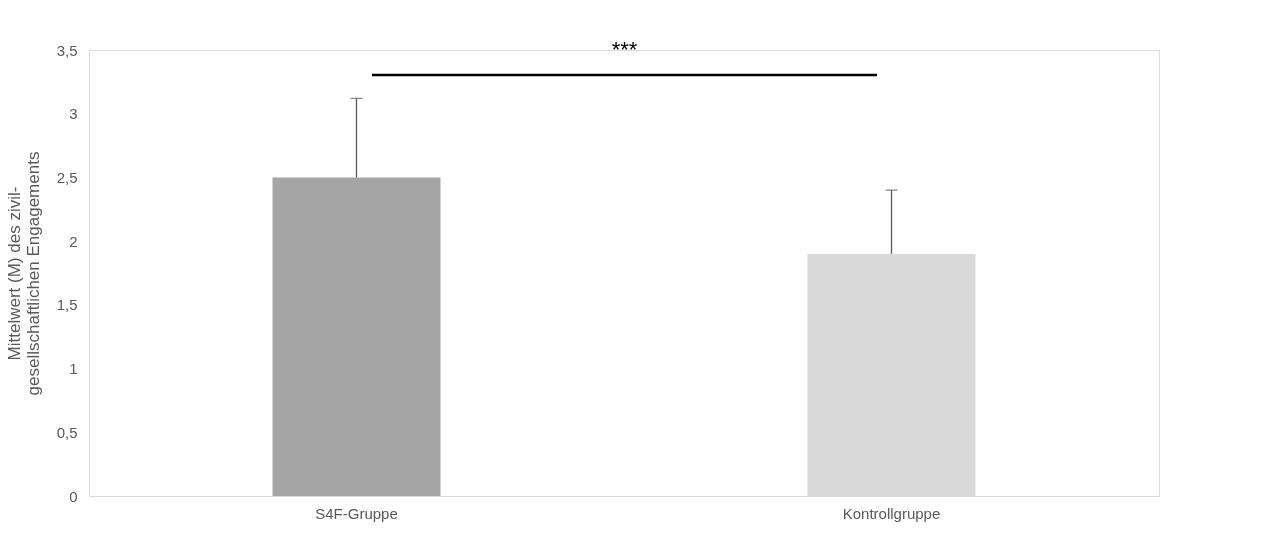 This screenshot has height=541, width=1261. I want to click on y-tick-label: 0, so click(73, 496).